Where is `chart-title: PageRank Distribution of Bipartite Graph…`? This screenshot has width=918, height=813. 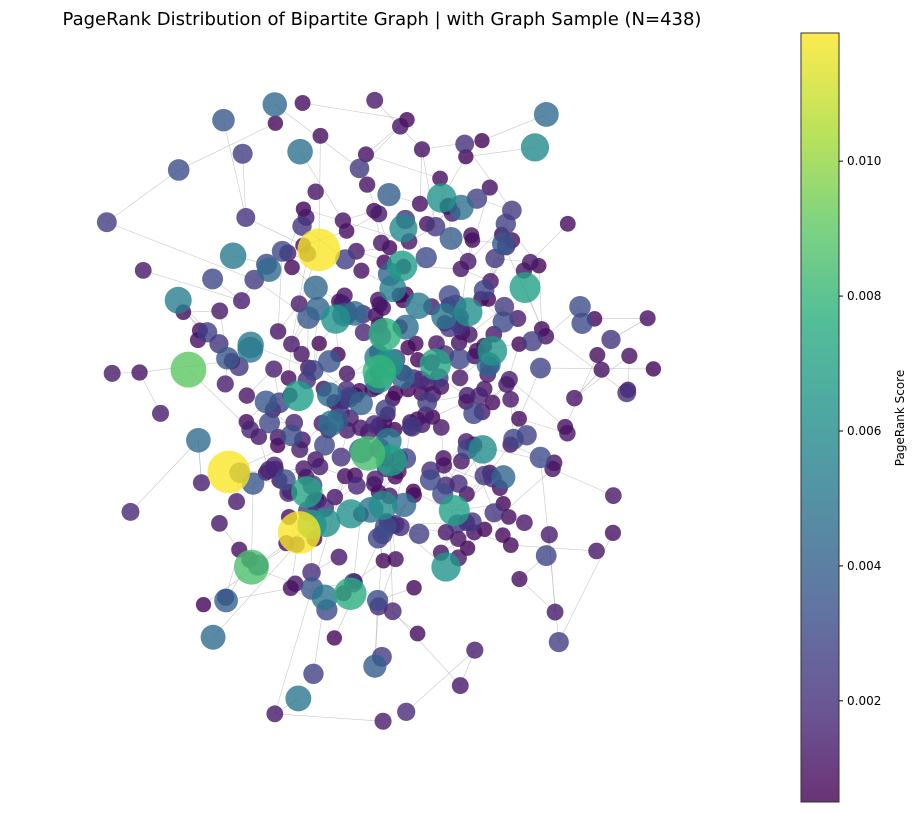
chart-title: PageRank Distribution of Bipartite Graph… is located at coordinates (382, 19).